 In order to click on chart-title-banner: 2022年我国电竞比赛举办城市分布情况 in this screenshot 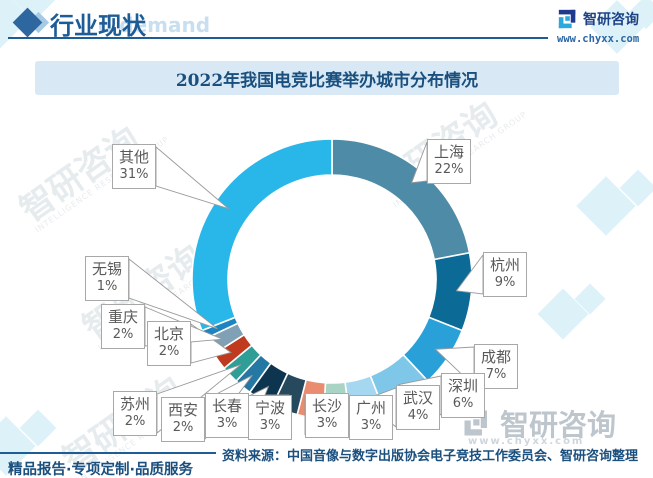, I will do `click(327, 78)`.